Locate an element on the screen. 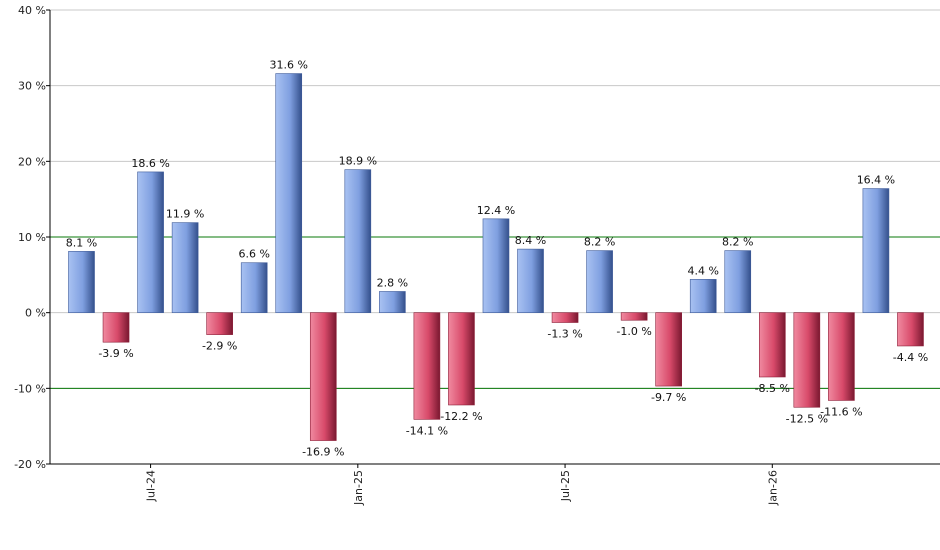 This screenshot has height=550, width=940. x-tick-label: Jan-25 is located at coordinates (358, 488).